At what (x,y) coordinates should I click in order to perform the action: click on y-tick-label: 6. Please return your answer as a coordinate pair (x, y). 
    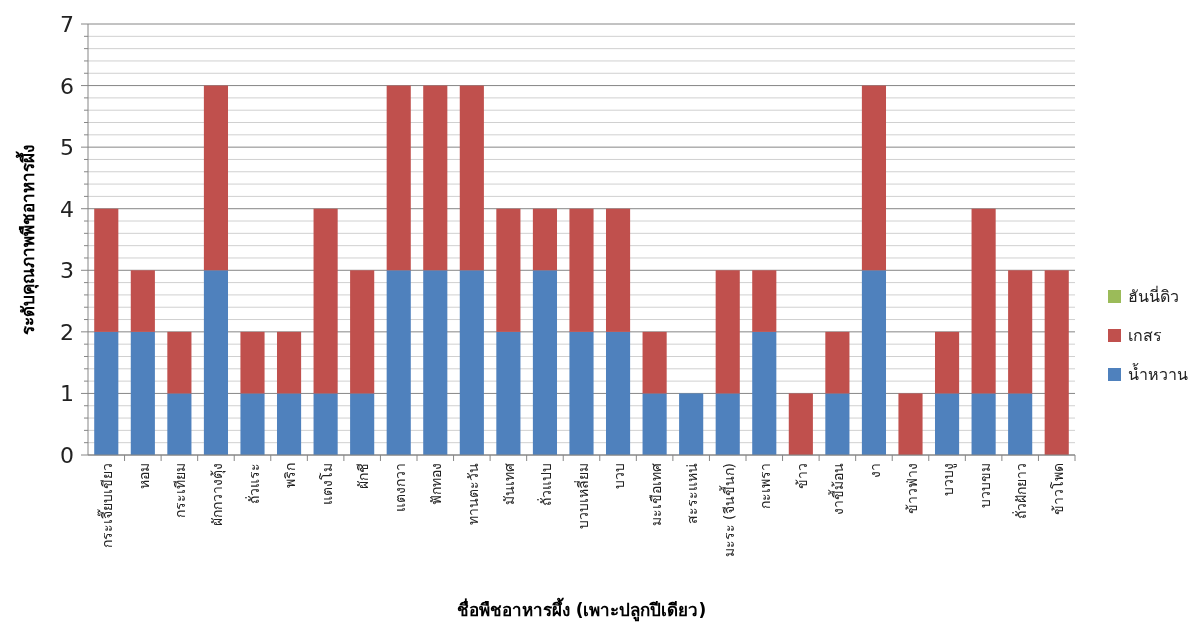
    Looking at the image, I should click on (67, 86).